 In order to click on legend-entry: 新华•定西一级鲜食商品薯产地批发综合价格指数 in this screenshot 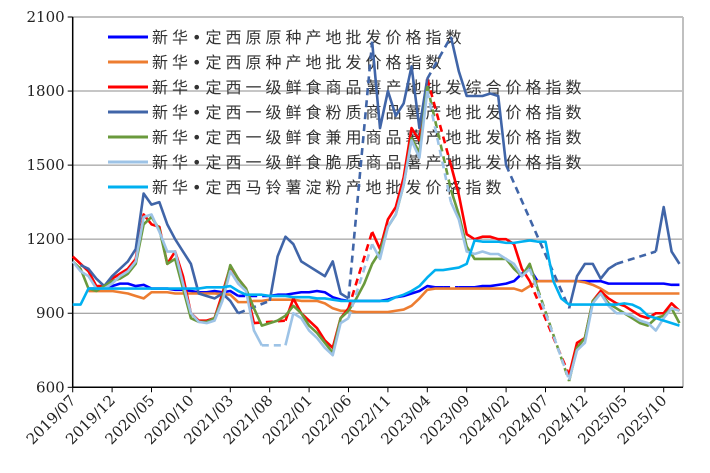, I will do `click(368, 87)`.